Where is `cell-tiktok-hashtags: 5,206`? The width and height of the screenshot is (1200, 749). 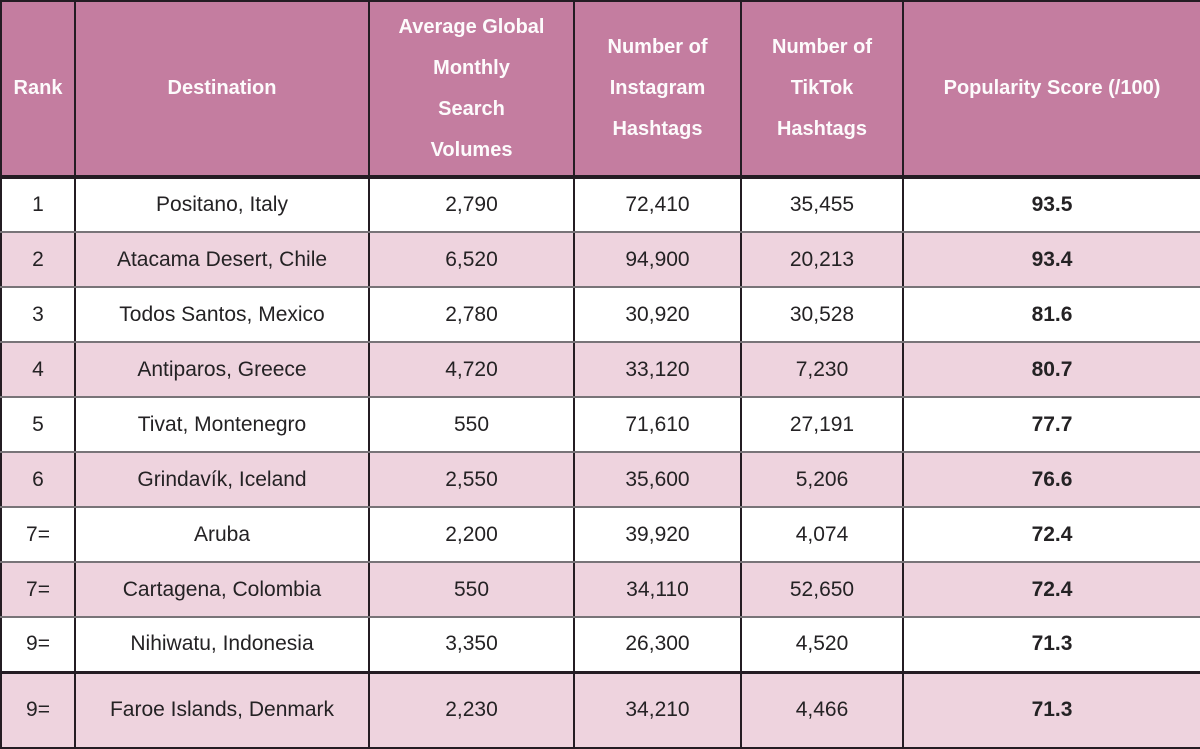 cell-tiktok-hashtags: 5,206 is located at coordinates (822, 479).